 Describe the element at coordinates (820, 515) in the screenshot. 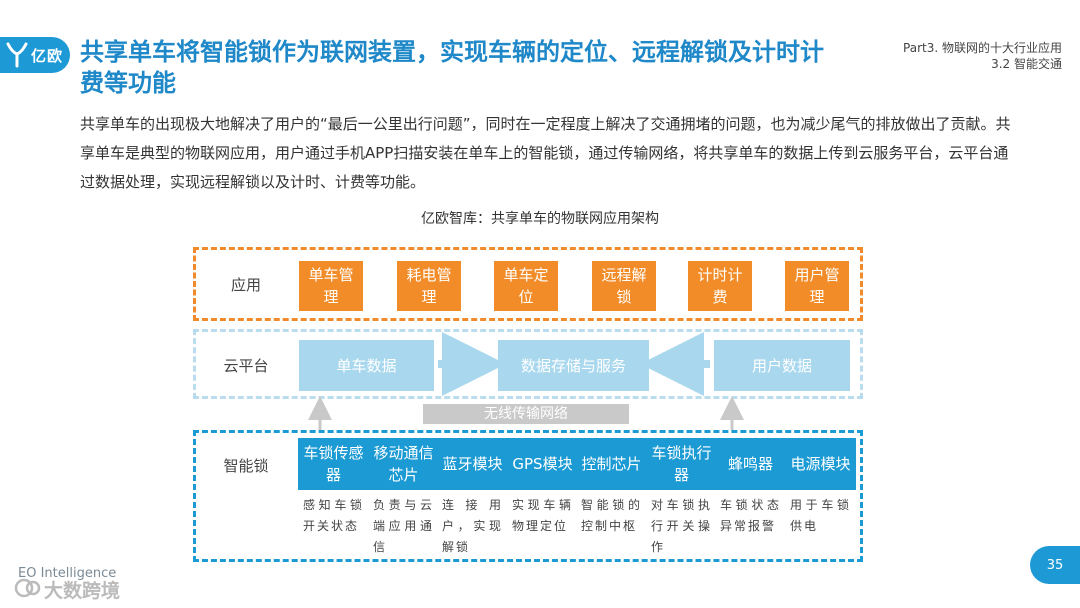

I see `lock-desc-power: 用于车锁供电` at that location.